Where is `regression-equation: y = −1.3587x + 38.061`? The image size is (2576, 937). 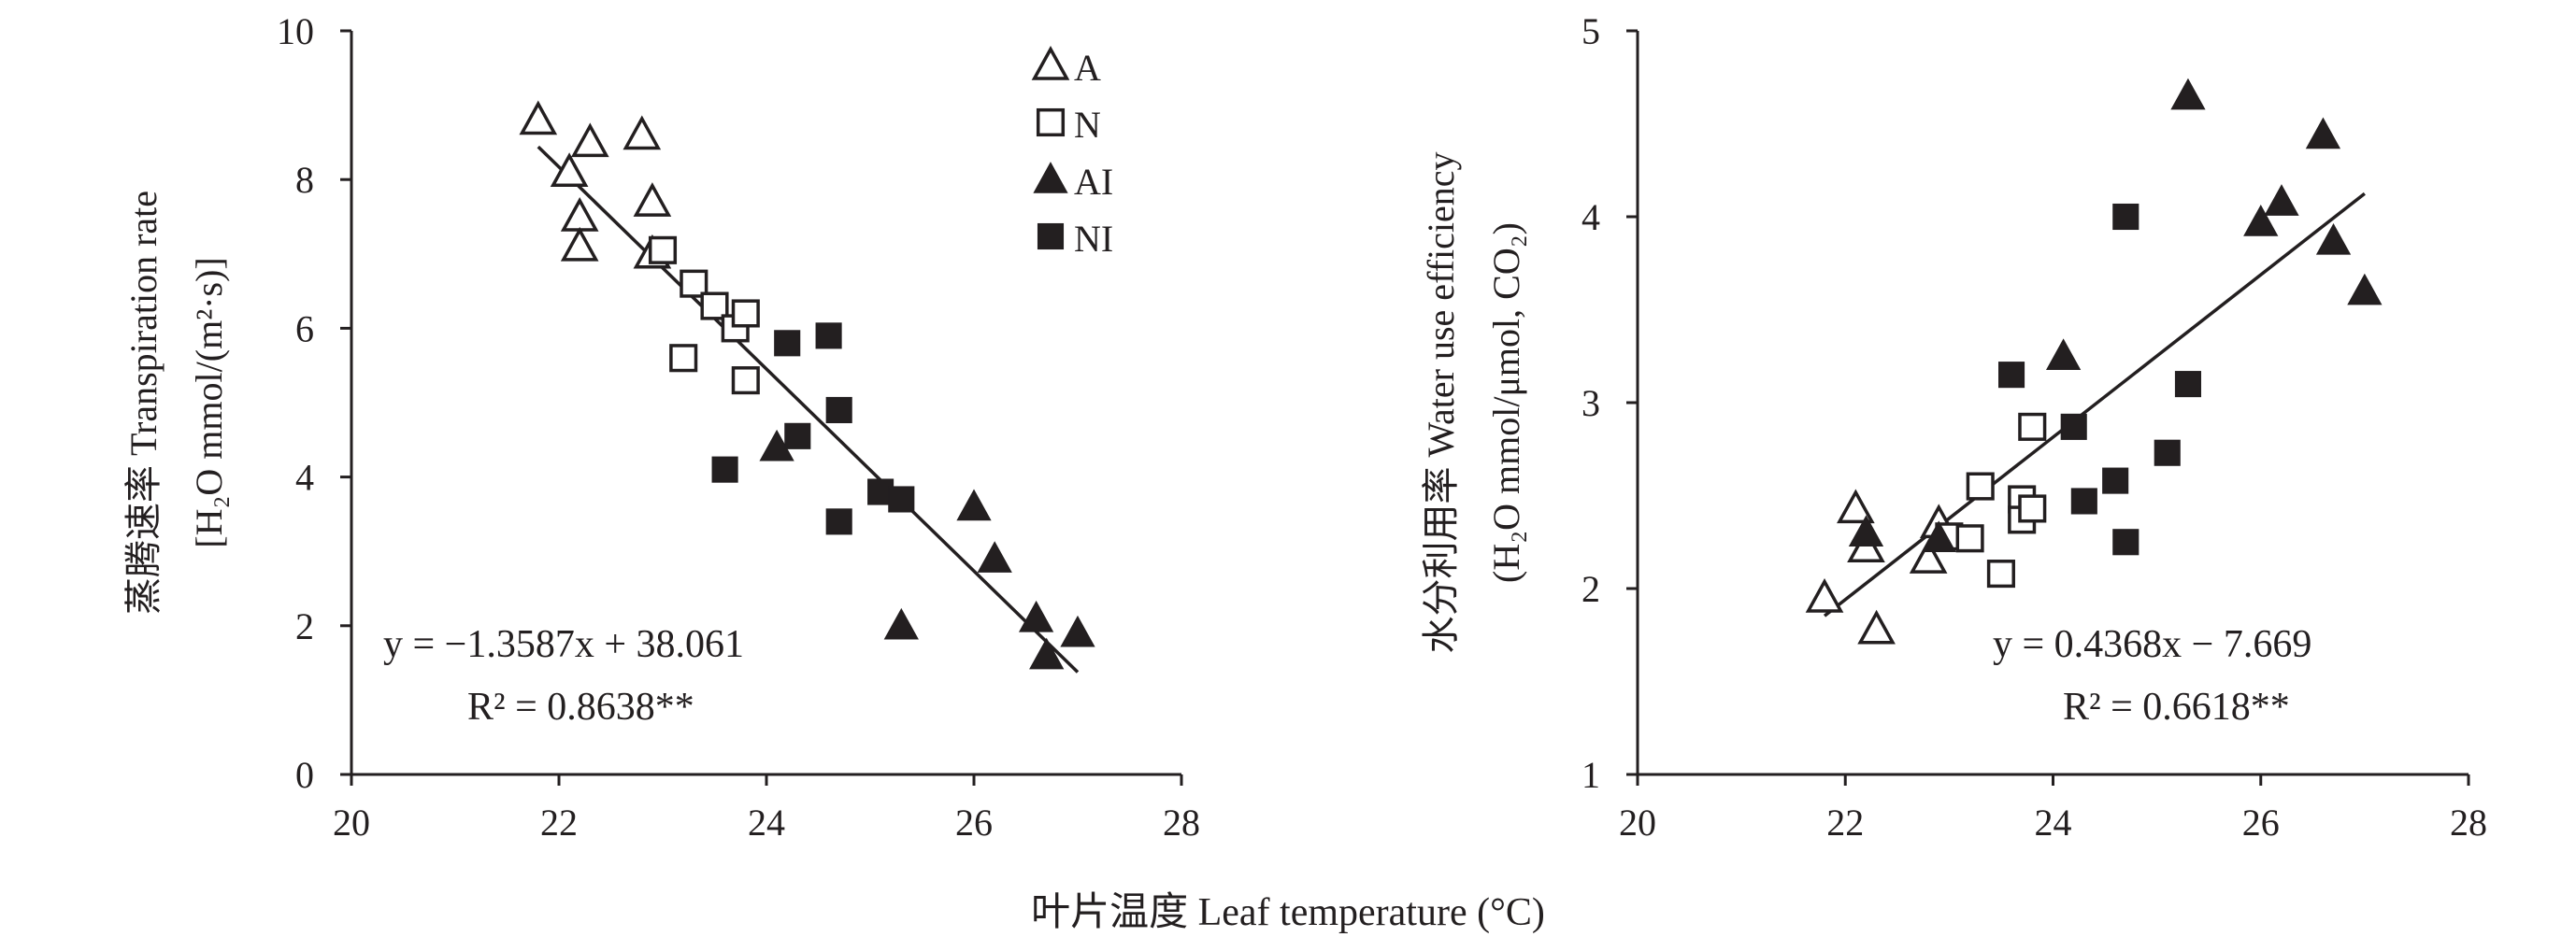 regression-equation: y = −1.3587x + 38.061 is located at coordinates (563, 645).